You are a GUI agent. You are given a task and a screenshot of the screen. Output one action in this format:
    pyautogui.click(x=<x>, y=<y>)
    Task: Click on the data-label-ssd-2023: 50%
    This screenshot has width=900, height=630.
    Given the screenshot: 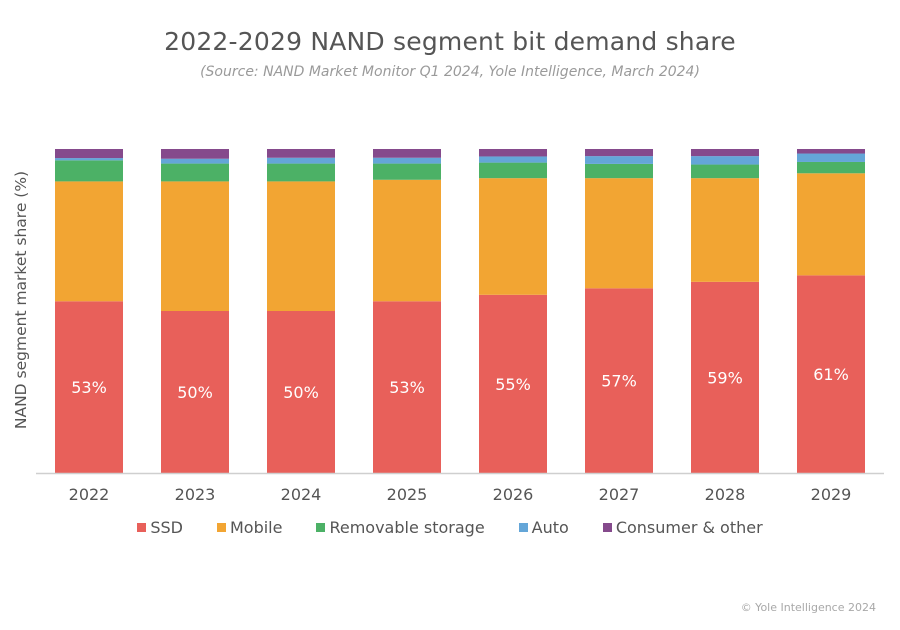 What is the action you would take?
    pyautogui.click(x=195, y=392)
    